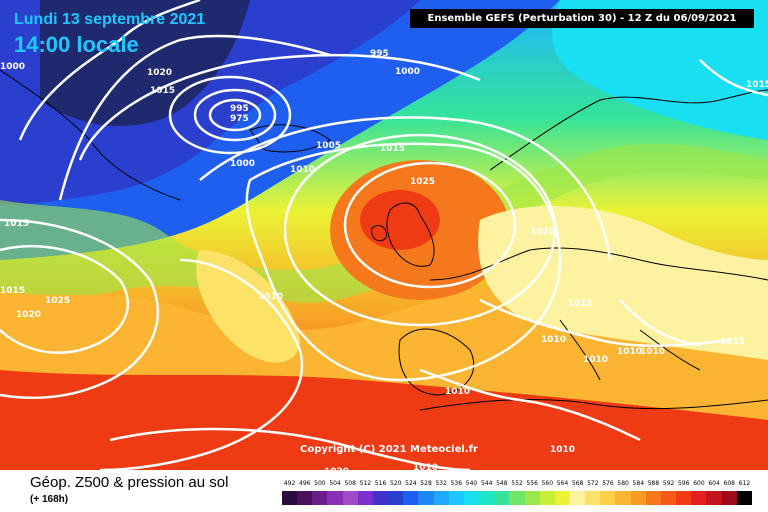  Describe the element at coordinates (593, 483) in the screenshot. I see `legend-label: 572` at that location.